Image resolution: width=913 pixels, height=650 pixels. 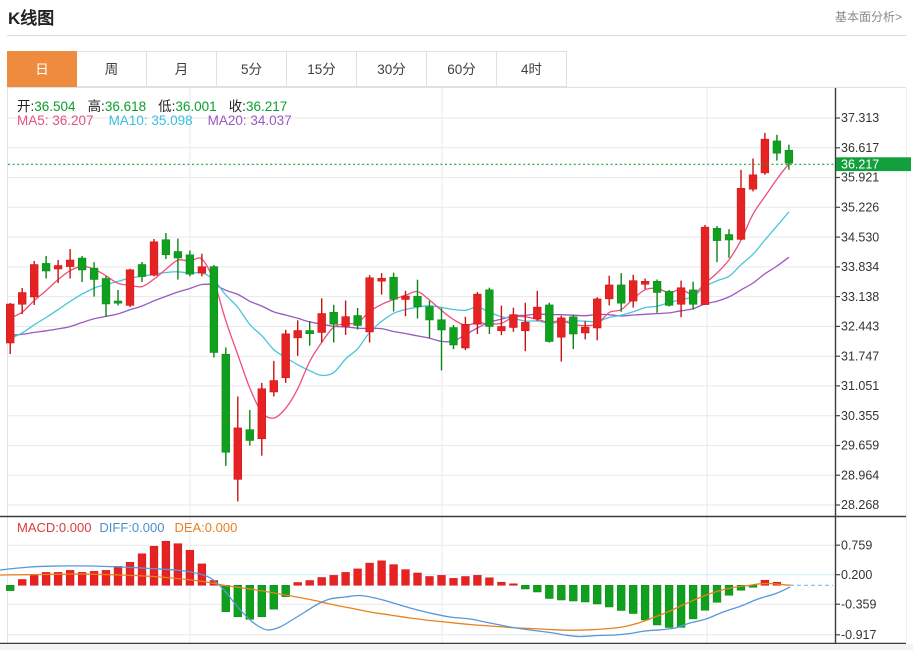 I want to click on svg-text: 0.759, so click(x=856, y=545).